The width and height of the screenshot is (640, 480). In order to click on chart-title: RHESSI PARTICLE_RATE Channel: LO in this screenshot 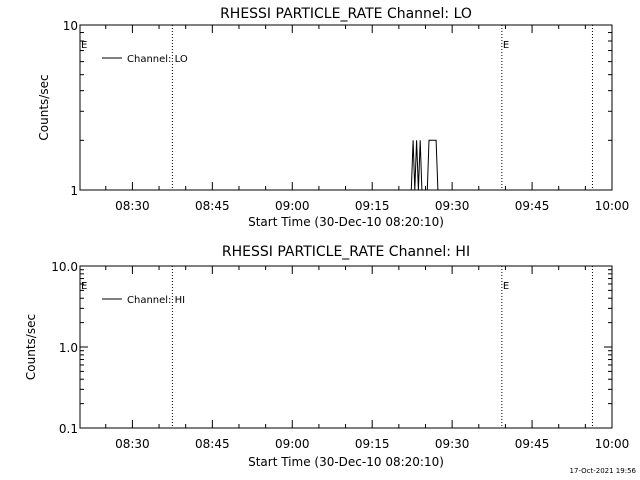, I will do `click(346, 14)`.